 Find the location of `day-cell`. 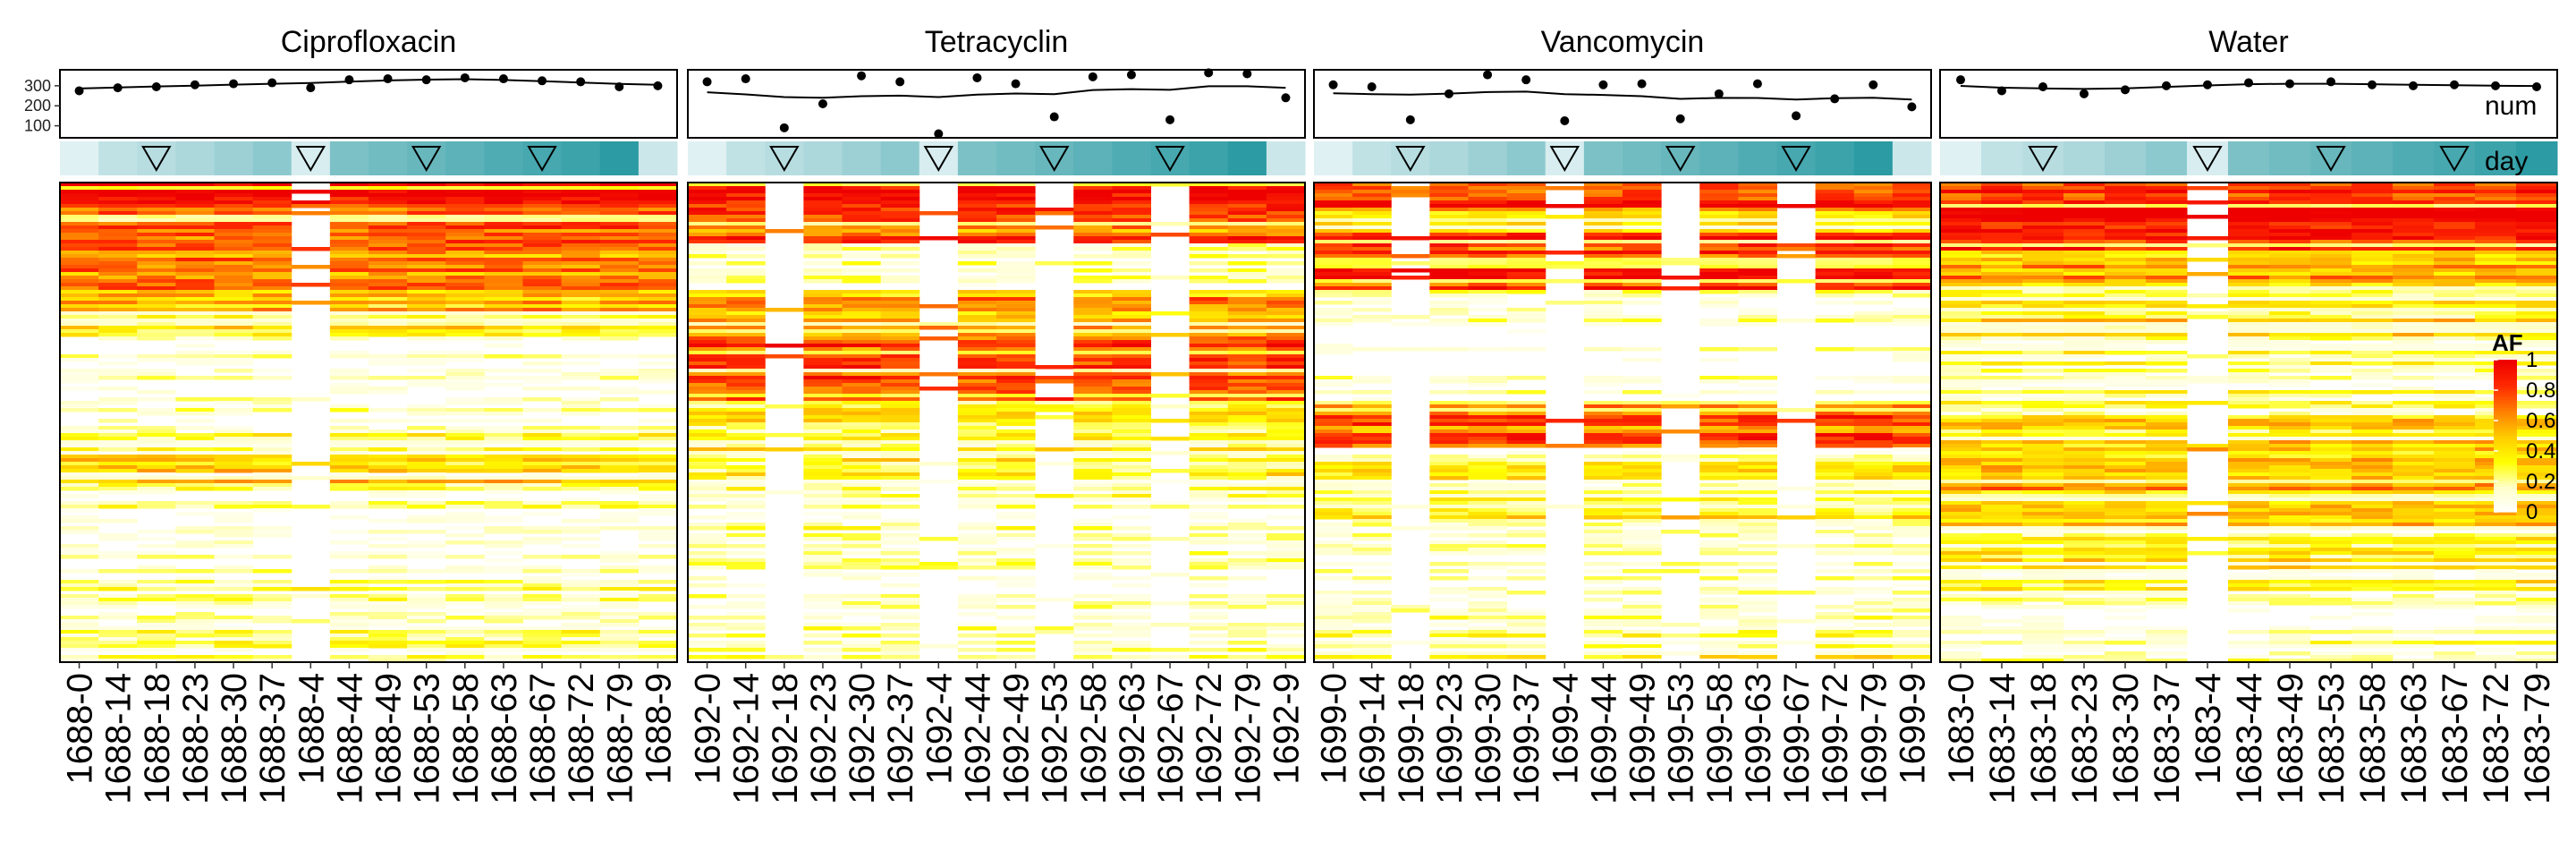

day-cell is located at coordinates (1333, 158).